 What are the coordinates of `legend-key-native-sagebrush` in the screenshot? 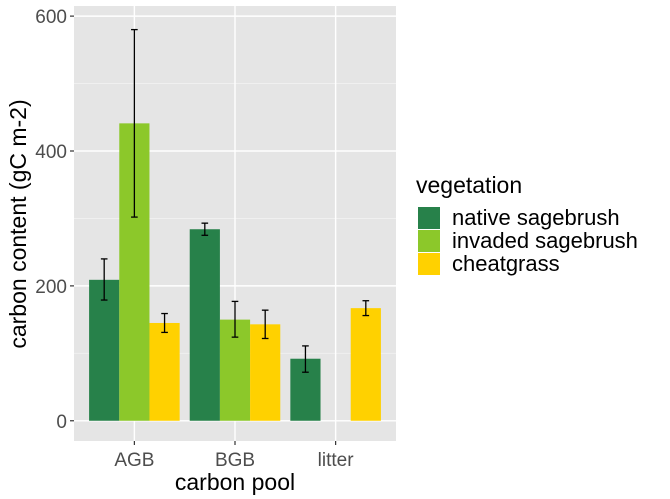 It's located at (429, 218).